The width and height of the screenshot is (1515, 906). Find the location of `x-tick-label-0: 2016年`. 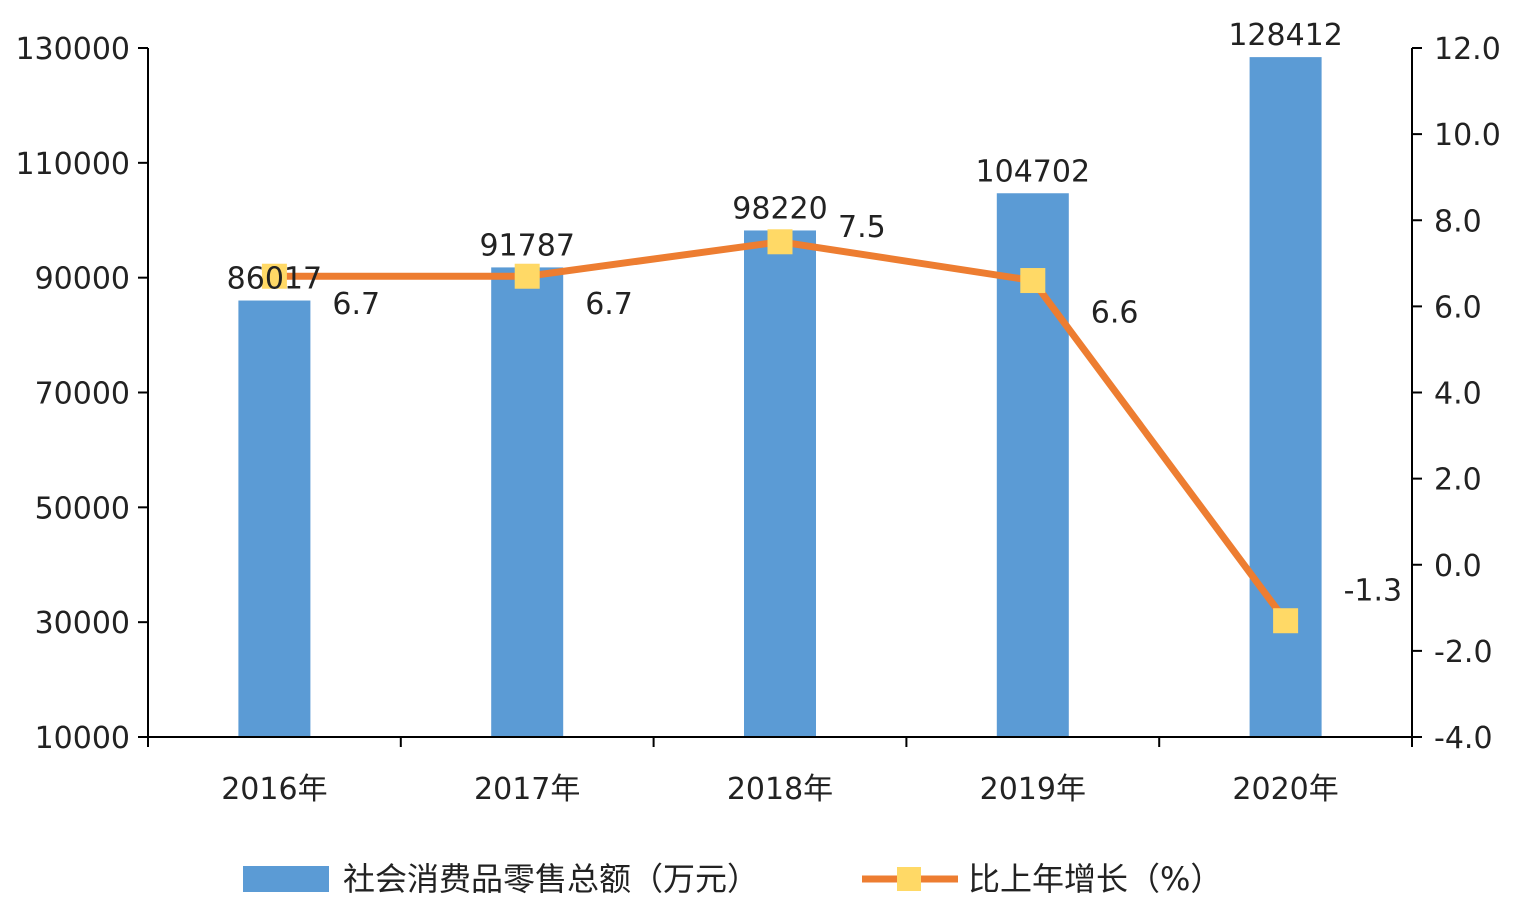

x-tick-label-0: 2016年 is located at coordinates (274, 789).